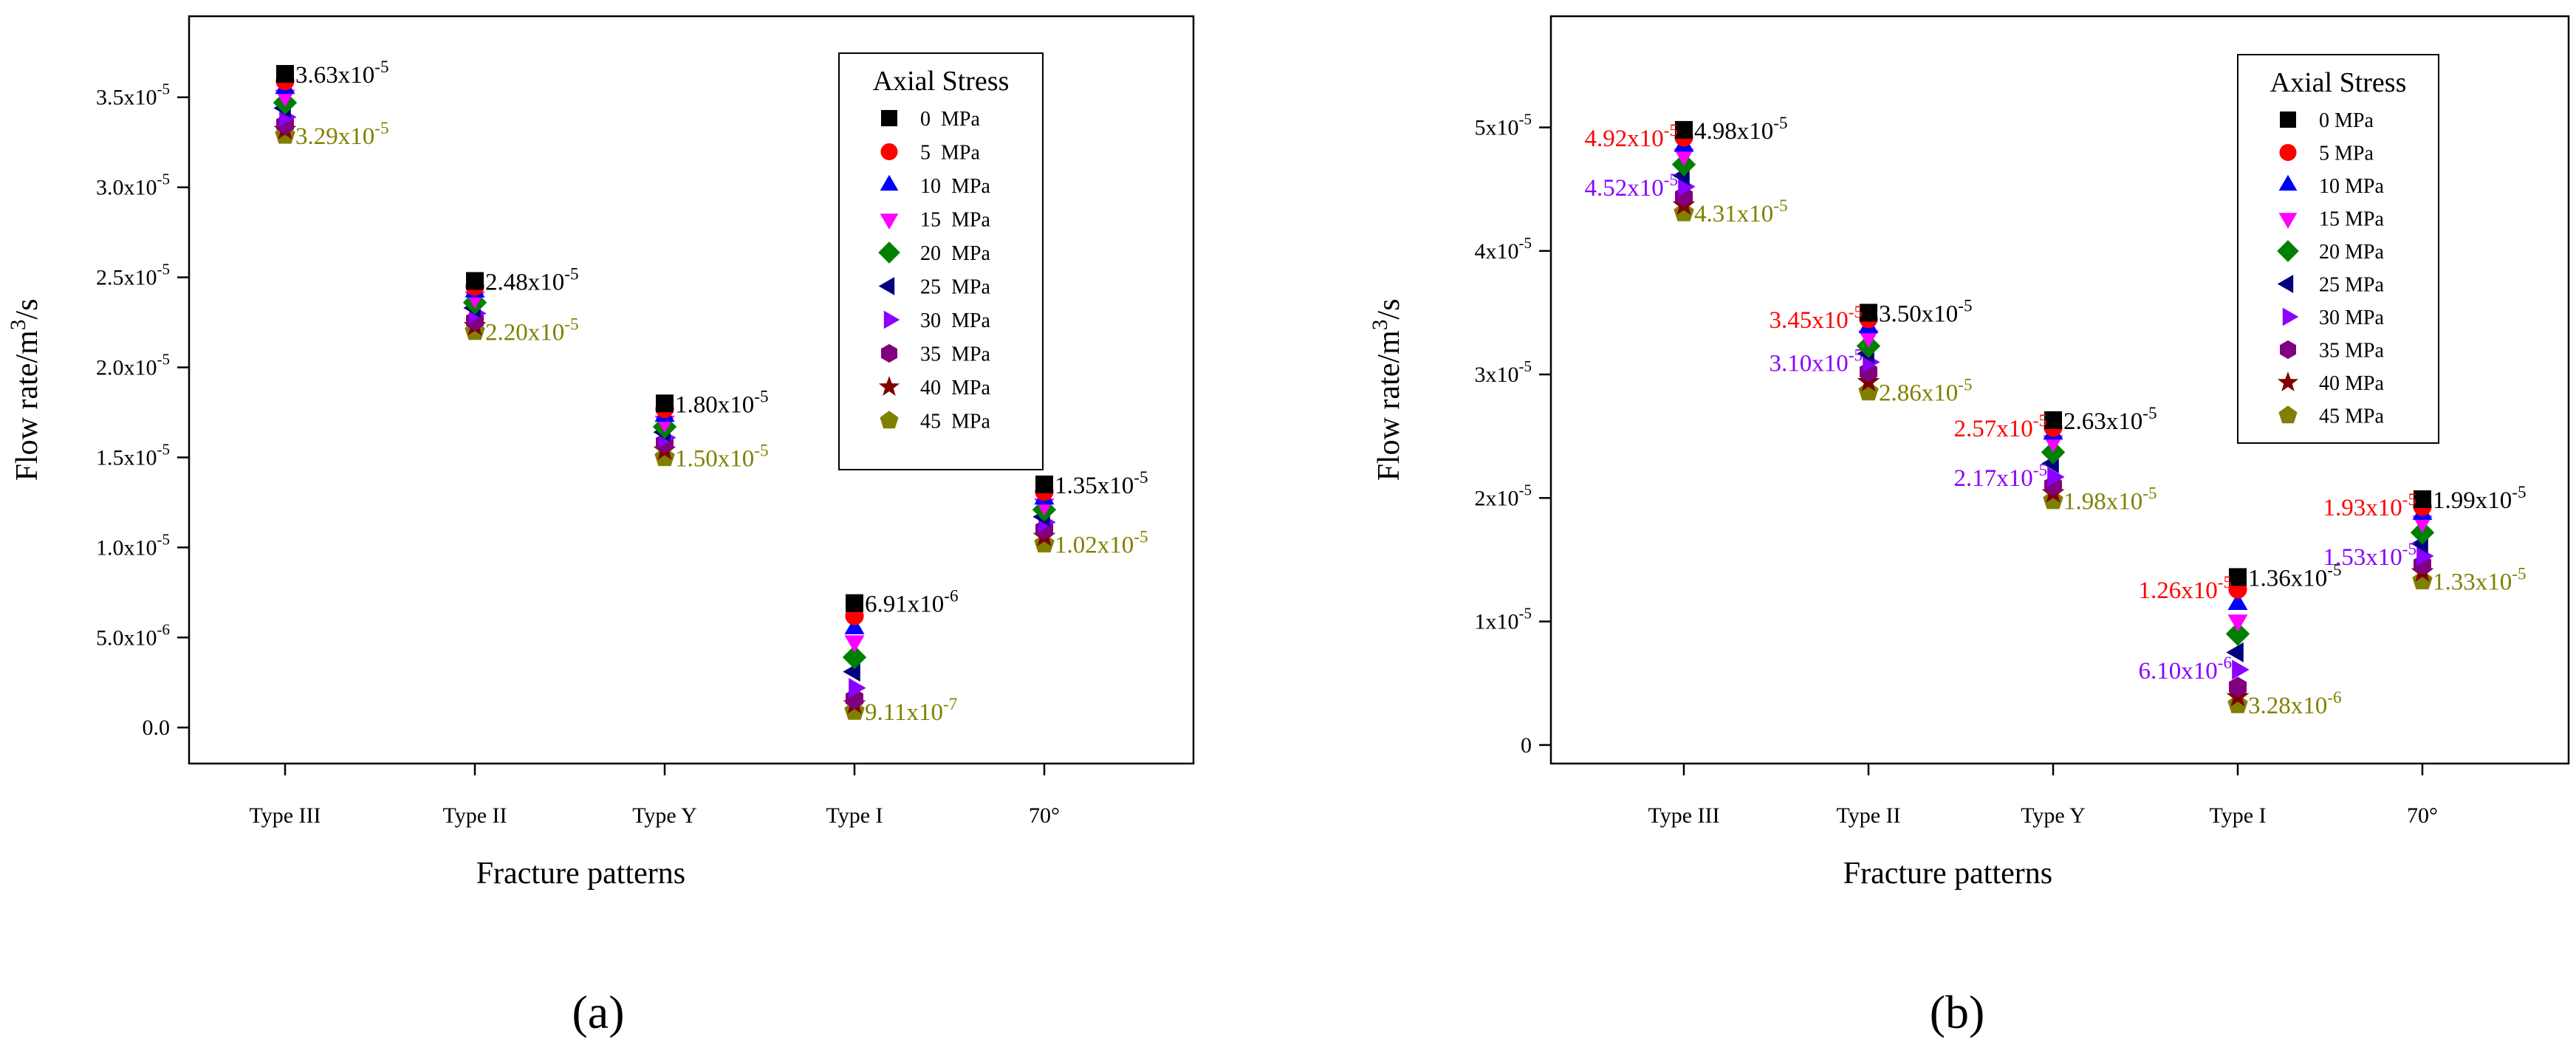 Image resolution: width=2576 pixels, height=1053 pixels. What do you see at coordinates (2288, 414) in the screenshot?
I see `pentagon-icon` at bounding box center [2288, 414].